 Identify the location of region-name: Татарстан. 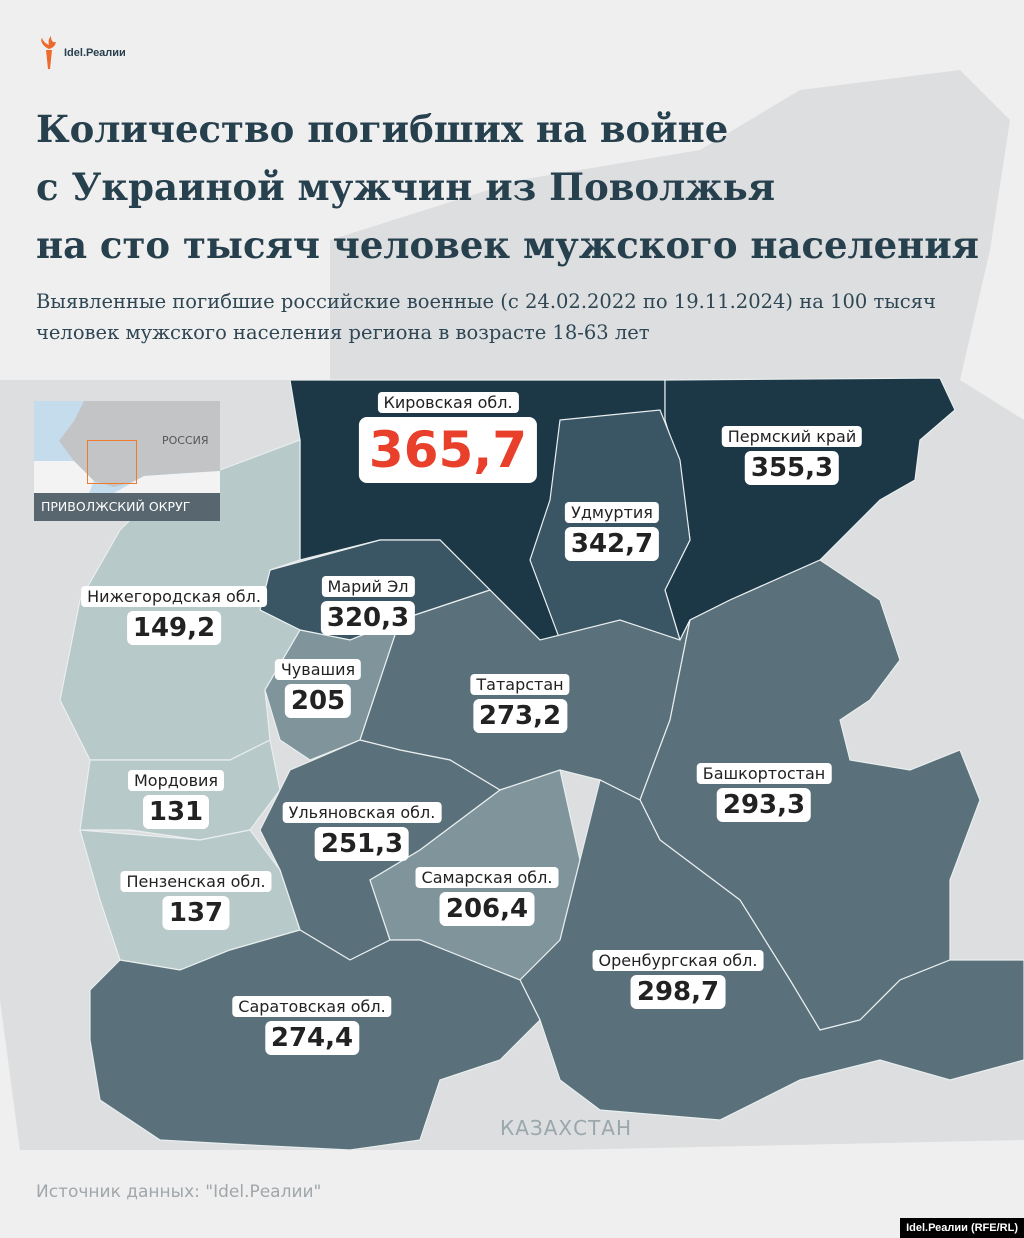
(520, 684).